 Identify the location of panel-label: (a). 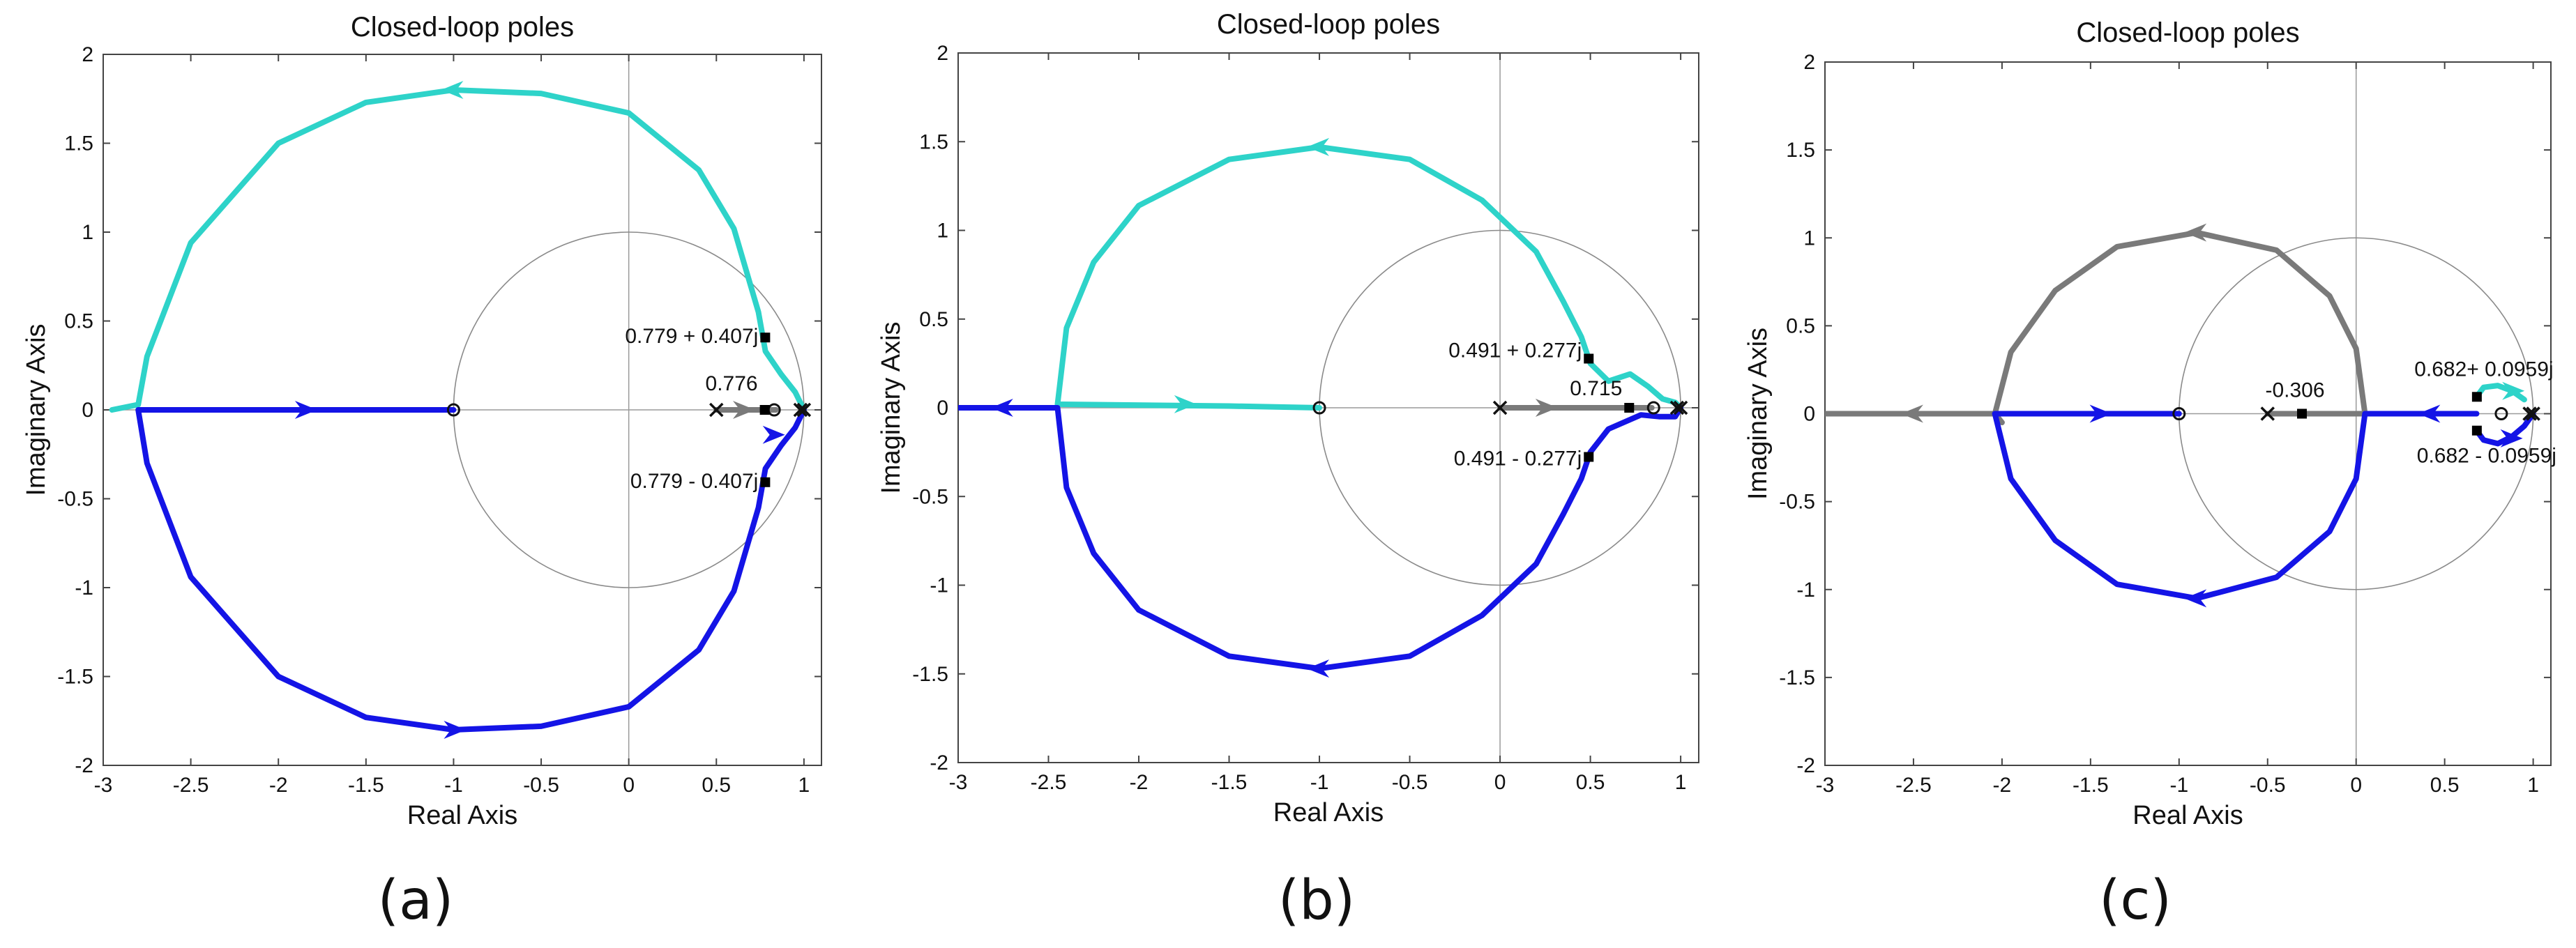
(416, 900).